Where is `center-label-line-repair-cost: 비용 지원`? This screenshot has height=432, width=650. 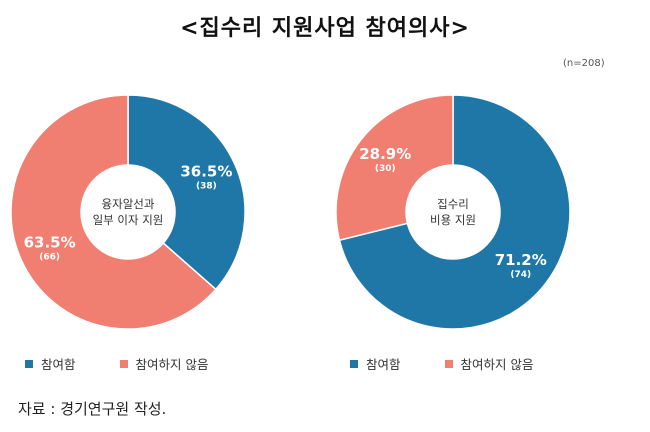 center-label-line-repair-cost: 비용 지원 is located at coordinates (453, 220).